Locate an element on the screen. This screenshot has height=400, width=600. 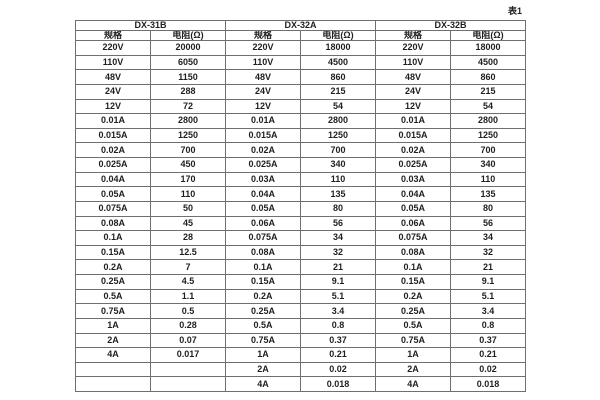
group-header-row: DX-31B DX-32A DX-32B is located at coordinates (300, 25).